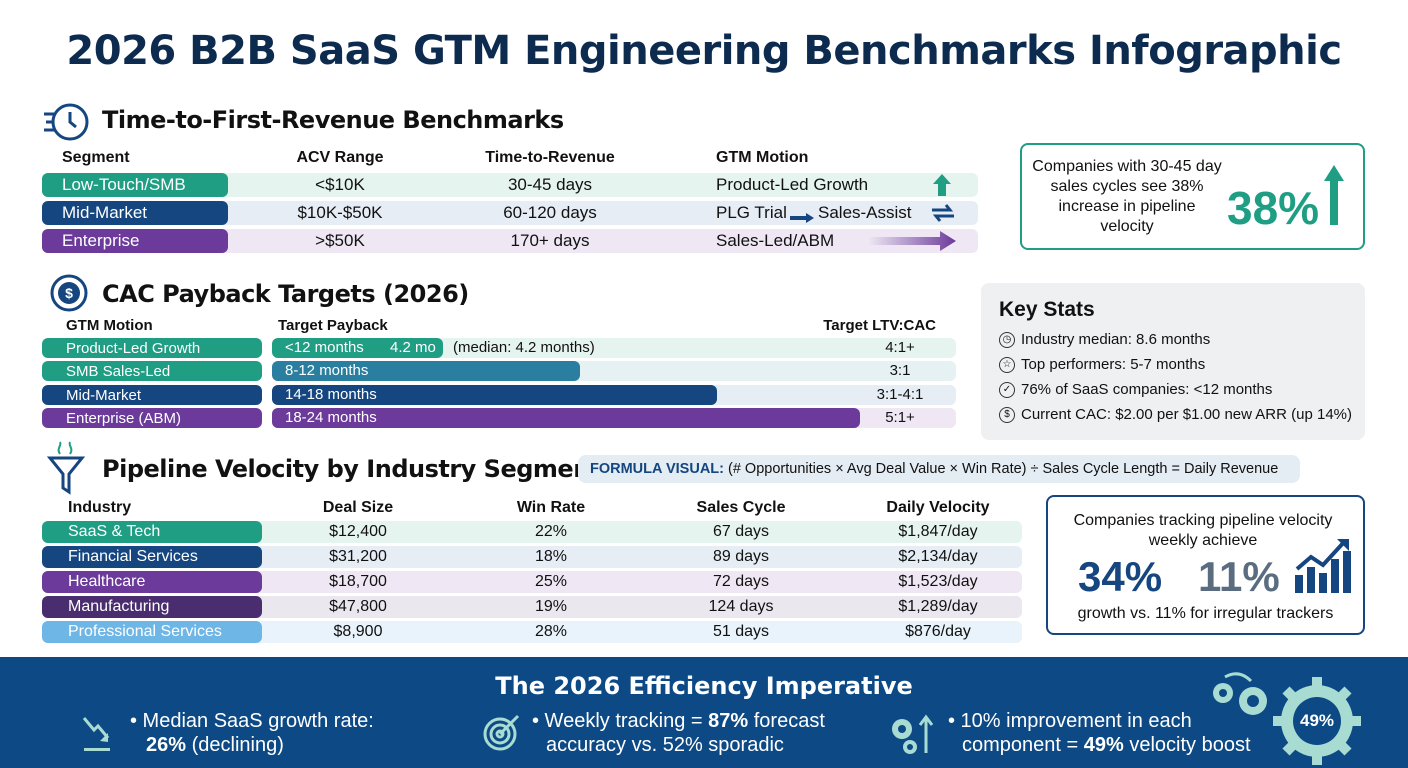 This screenshot has height=768, width=1408. What do you see at coordinates (550, 184) in the screenshot?
I see `time-to-revenue: 30-45 days` at bounding box center [550, 184].